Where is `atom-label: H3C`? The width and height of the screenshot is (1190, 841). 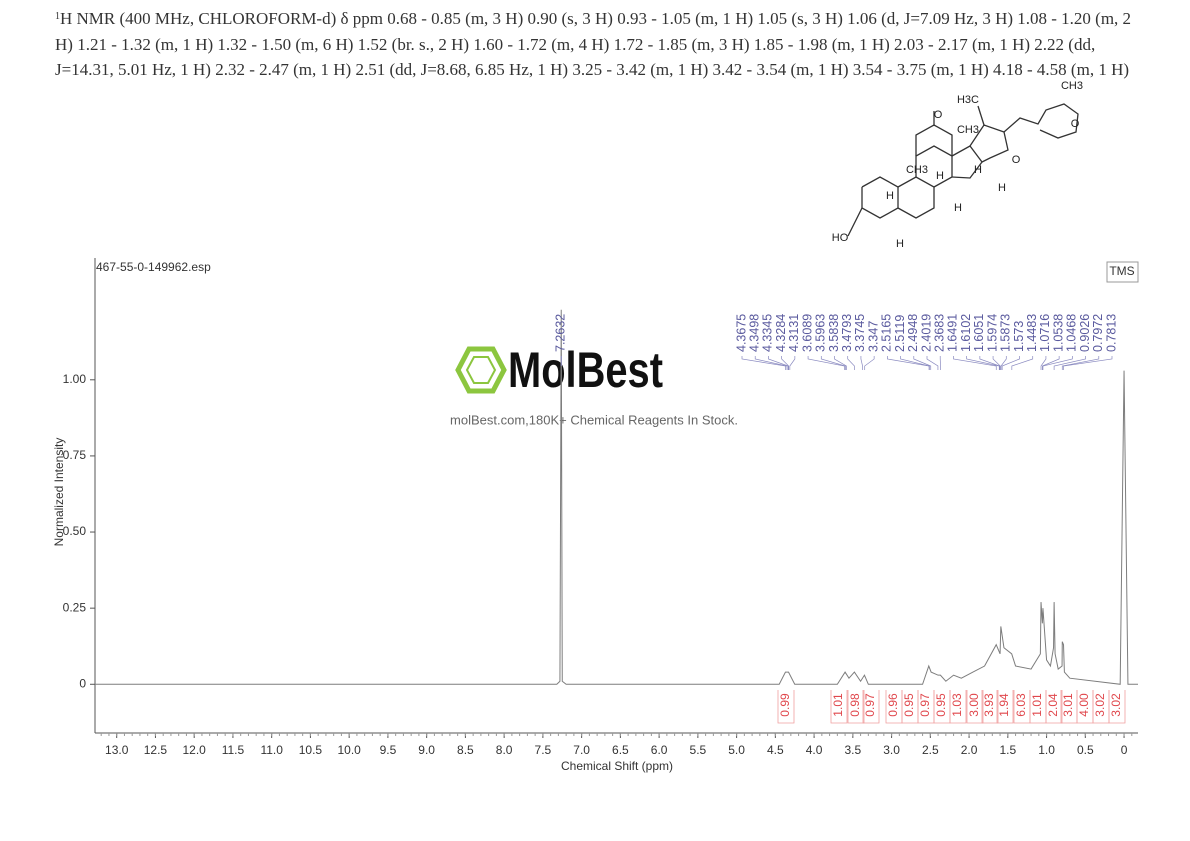
atom-label: H3C is located at coordinates (968, 100).